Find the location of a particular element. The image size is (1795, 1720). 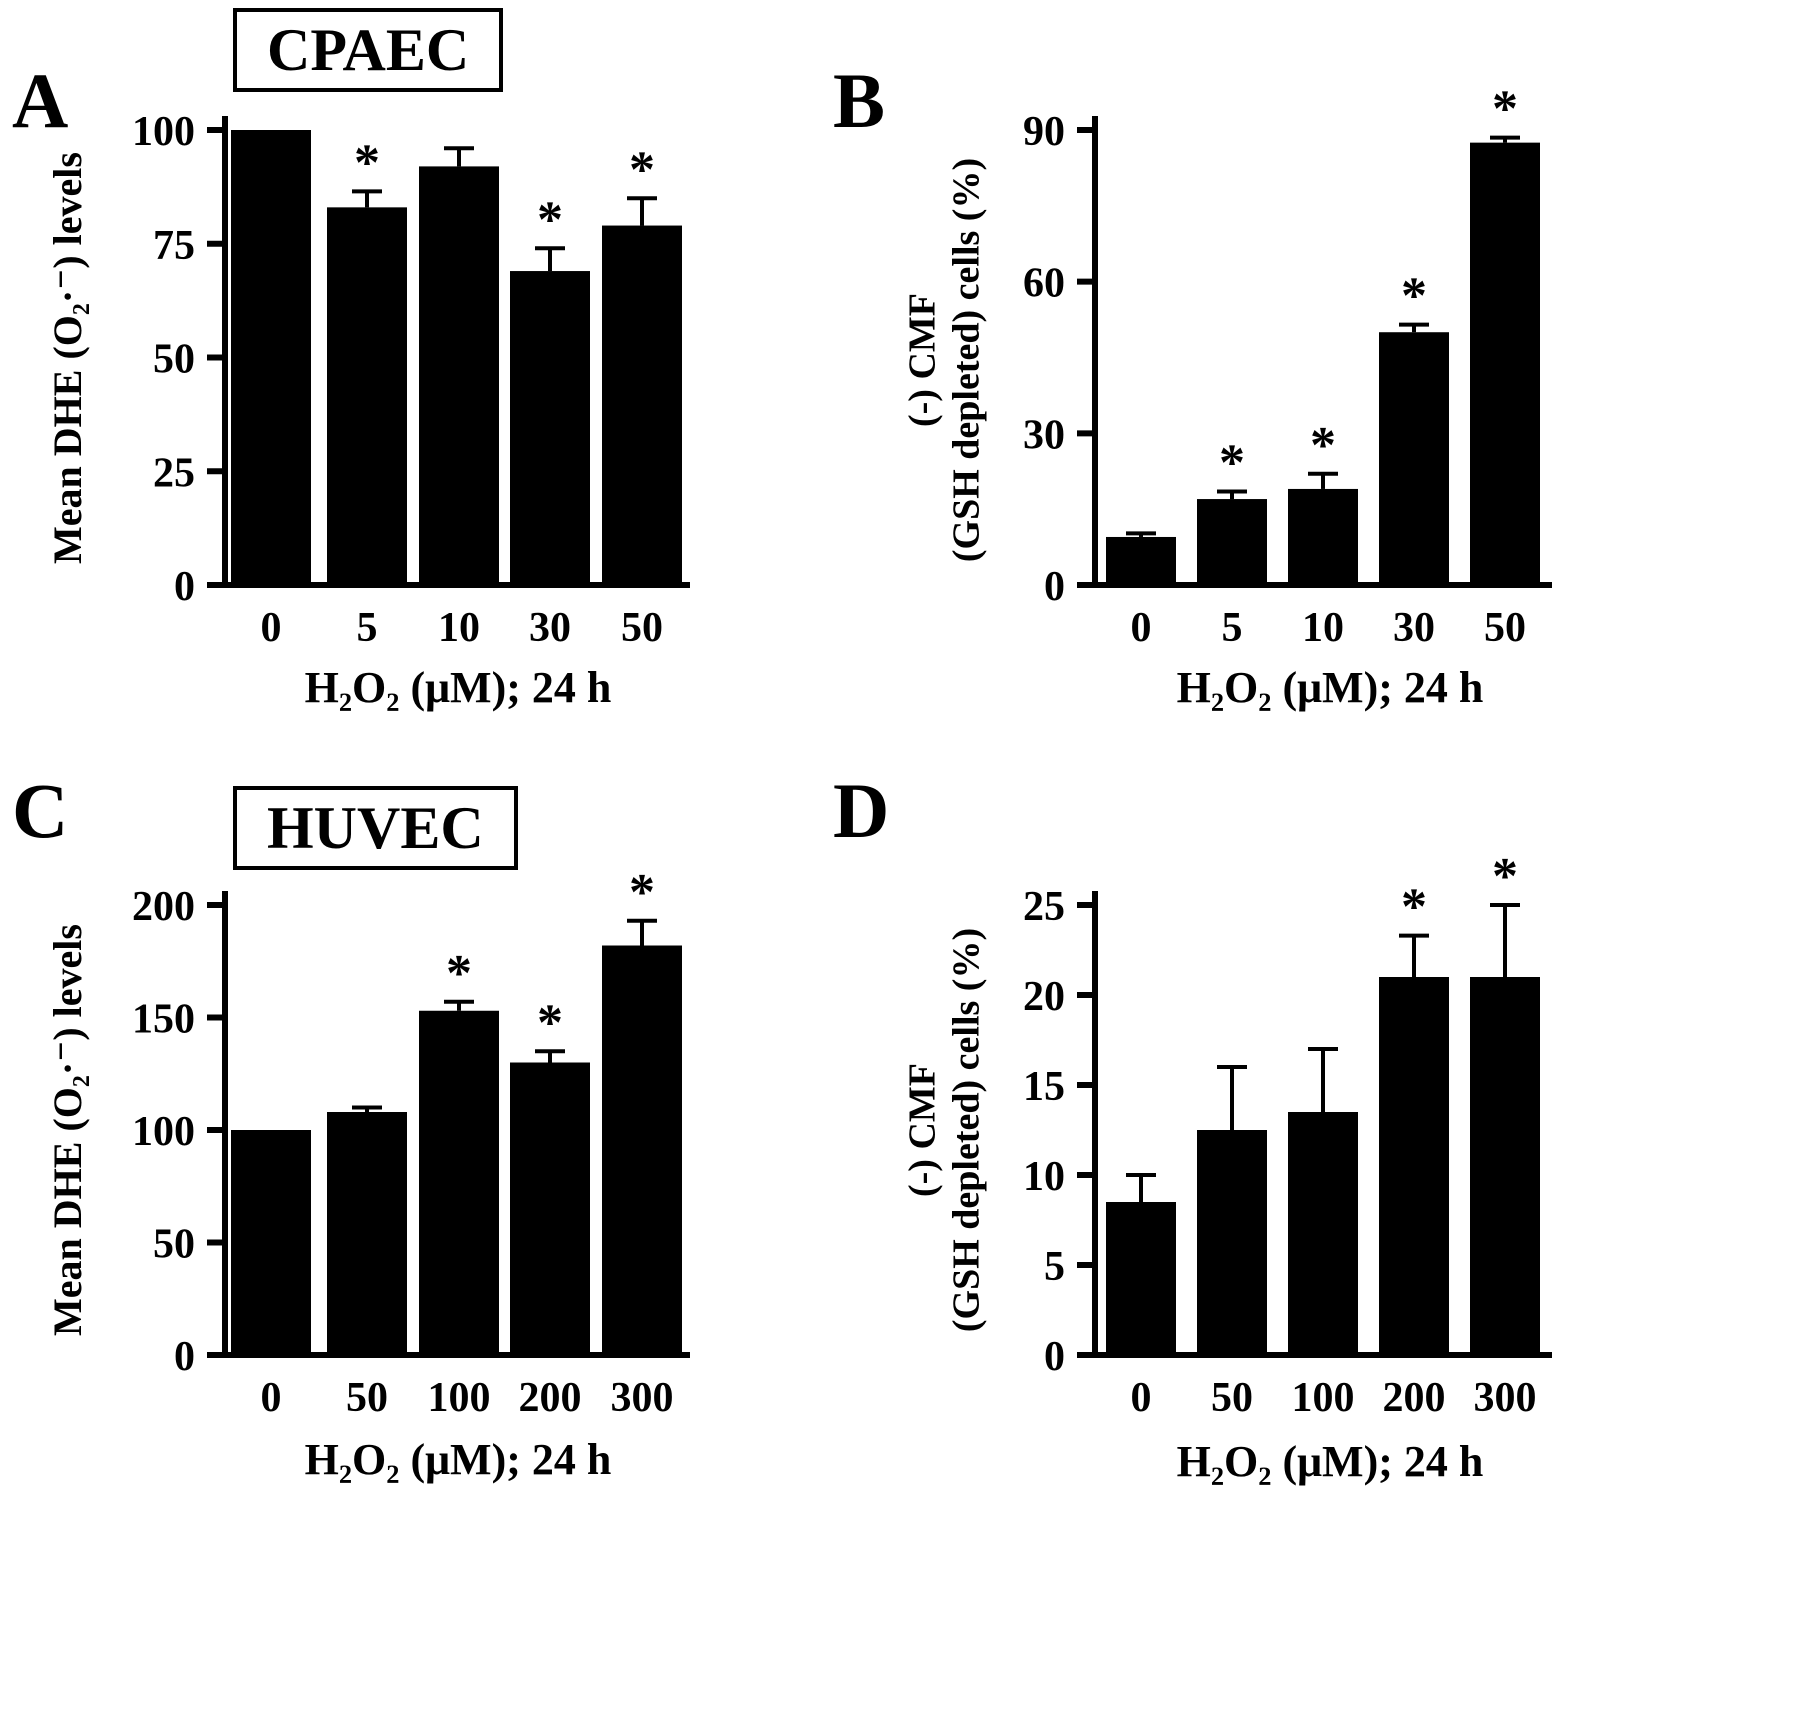

y-tick-label: 150 is located at coordinates (163, 1020).